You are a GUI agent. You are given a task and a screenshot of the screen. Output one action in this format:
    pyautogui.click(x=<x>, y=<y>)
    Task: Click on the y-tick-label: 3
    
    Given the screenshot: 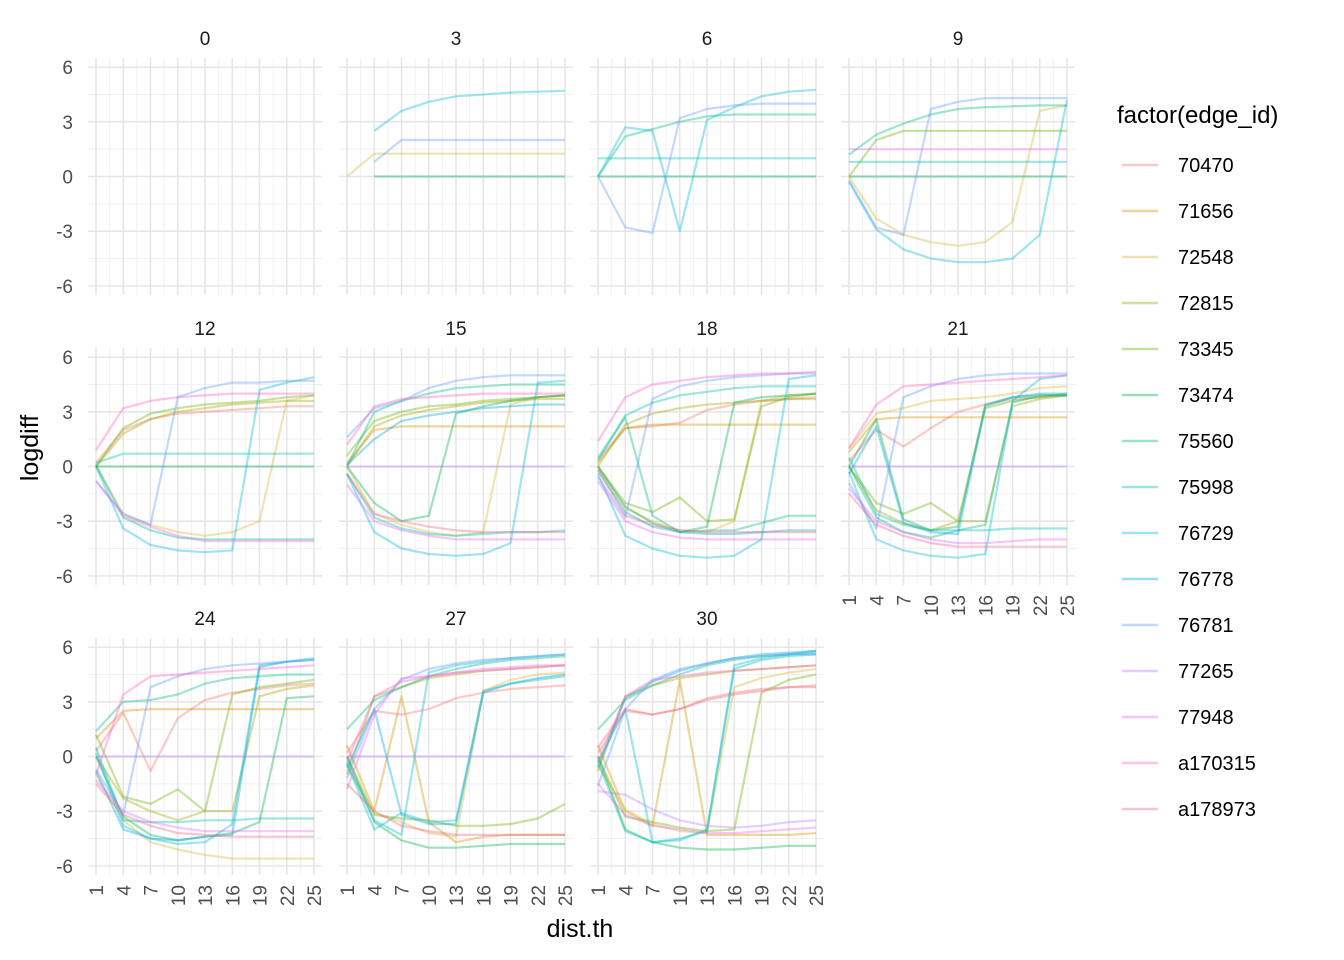 What is the action you would take?
    pyautogui.click(x=67, y=123)
    